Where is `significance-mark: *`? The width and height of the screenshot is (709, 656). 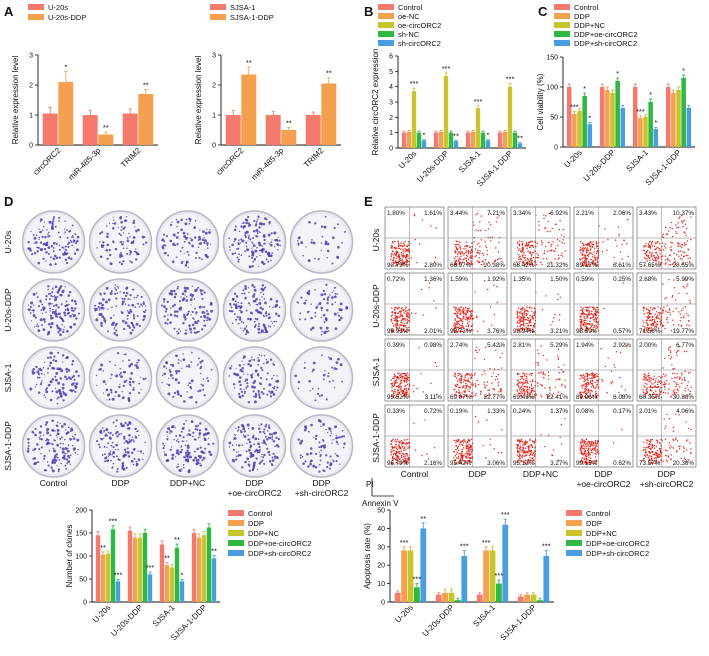
significance-mark: * is located at coordinates (683, 70).